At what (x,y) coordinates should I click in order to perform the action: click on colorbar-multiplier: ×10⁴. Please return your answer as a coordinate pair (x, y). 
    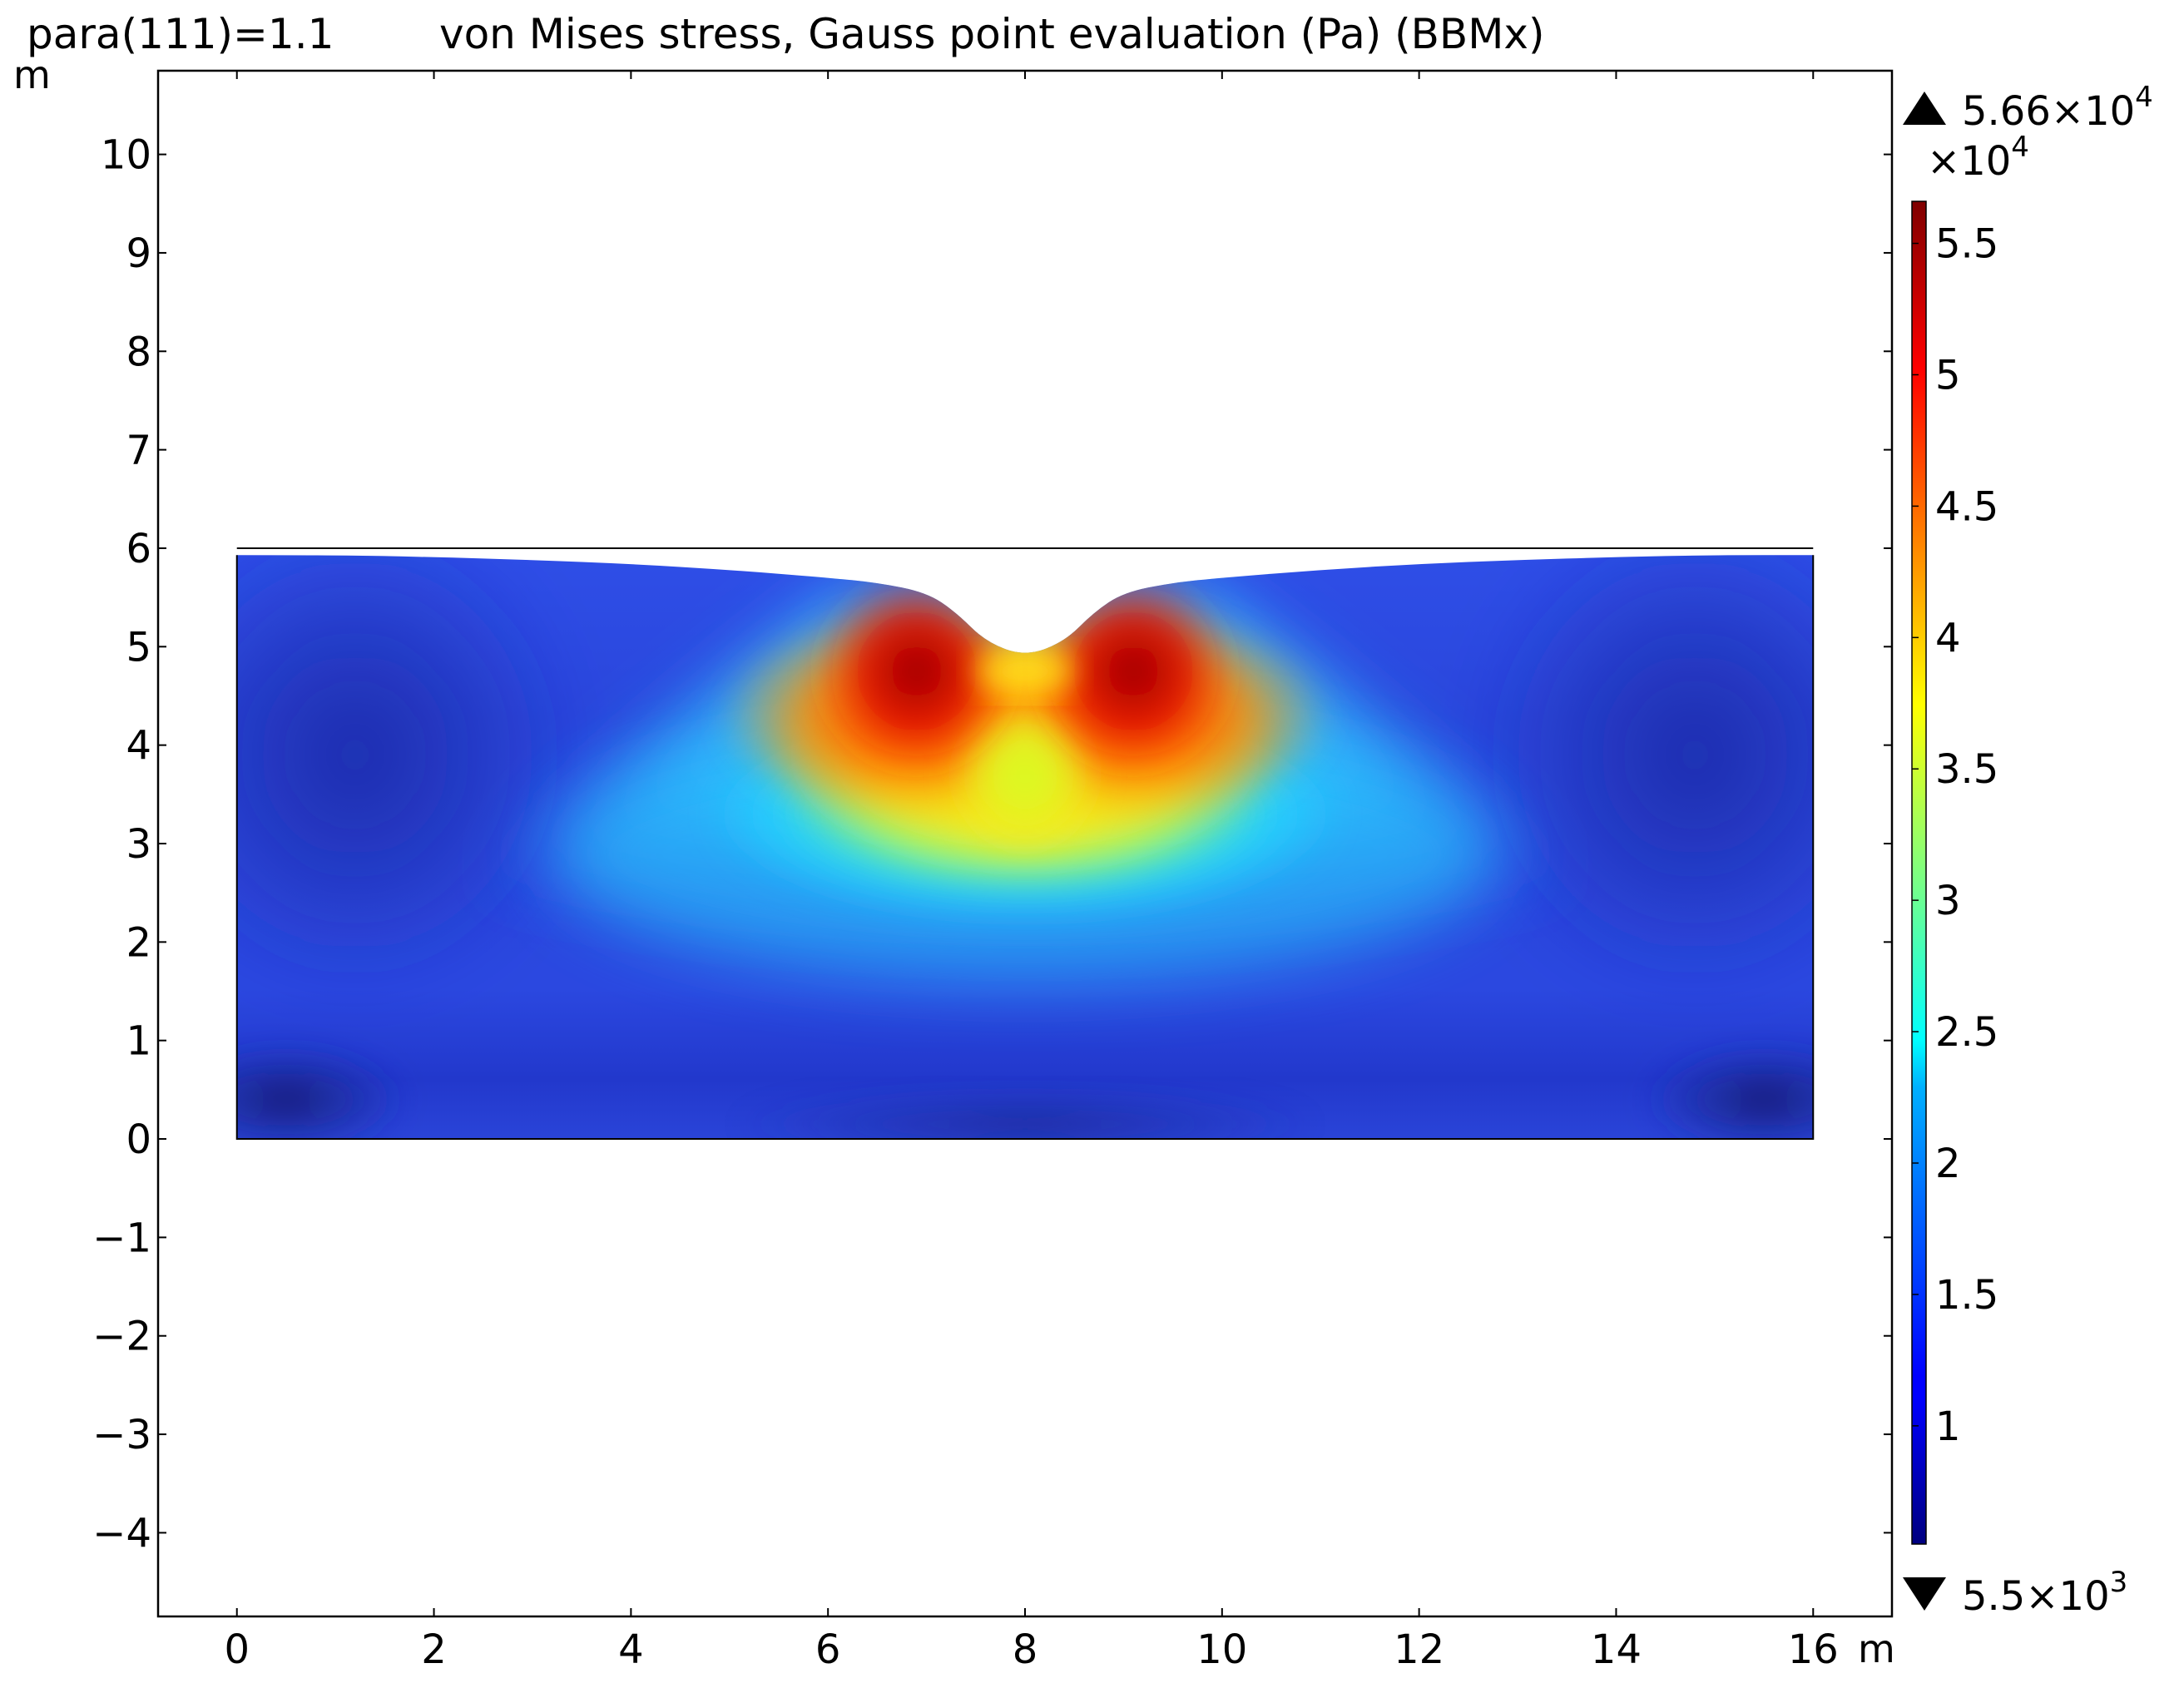
    Looking at the image, I should click on (1978, 158).